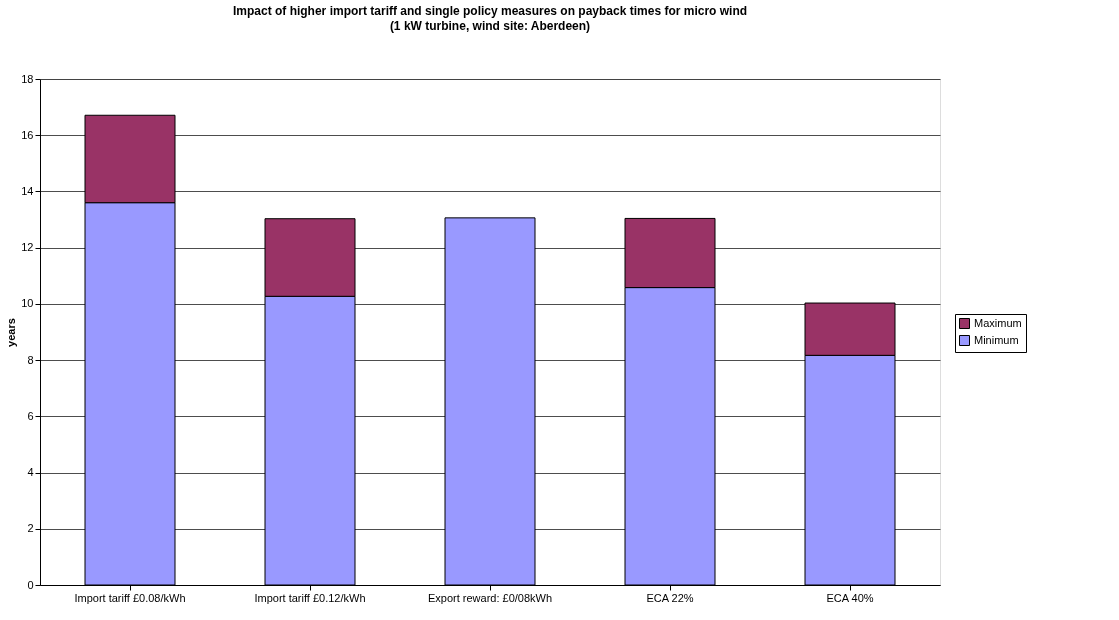 This screenshot has width=1119, height=620. What do you see at coordinates (27, 78) in the screenshot?
I see `y-tick-label: 18` at bounding box center [27, 78].